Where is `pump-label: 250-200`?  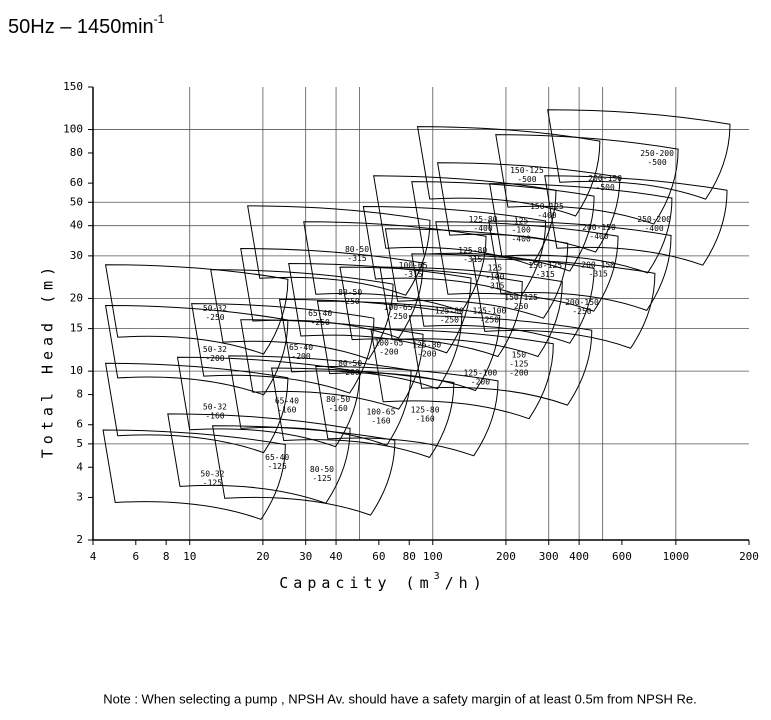 pump-label: 250-200 is located at coordinates (657, 153).